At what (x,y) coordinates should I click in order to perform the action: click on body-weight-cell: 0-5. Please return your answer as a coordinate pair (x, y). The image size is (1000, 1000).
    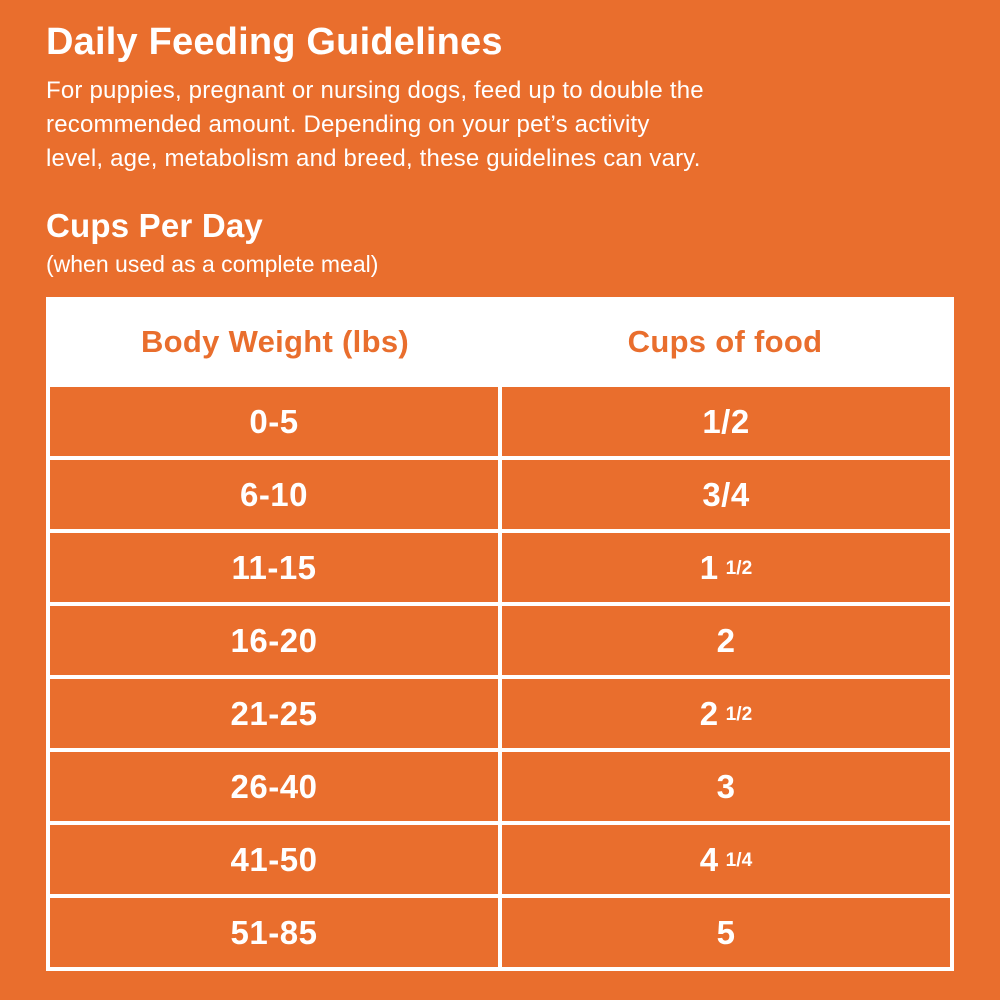
    Looking at the image, I should click on (274, 422).